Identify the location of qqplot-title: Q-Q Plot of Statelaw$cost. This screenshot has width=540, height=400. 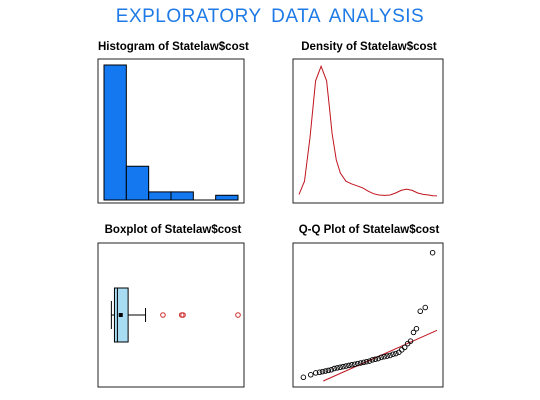
(369, 230).